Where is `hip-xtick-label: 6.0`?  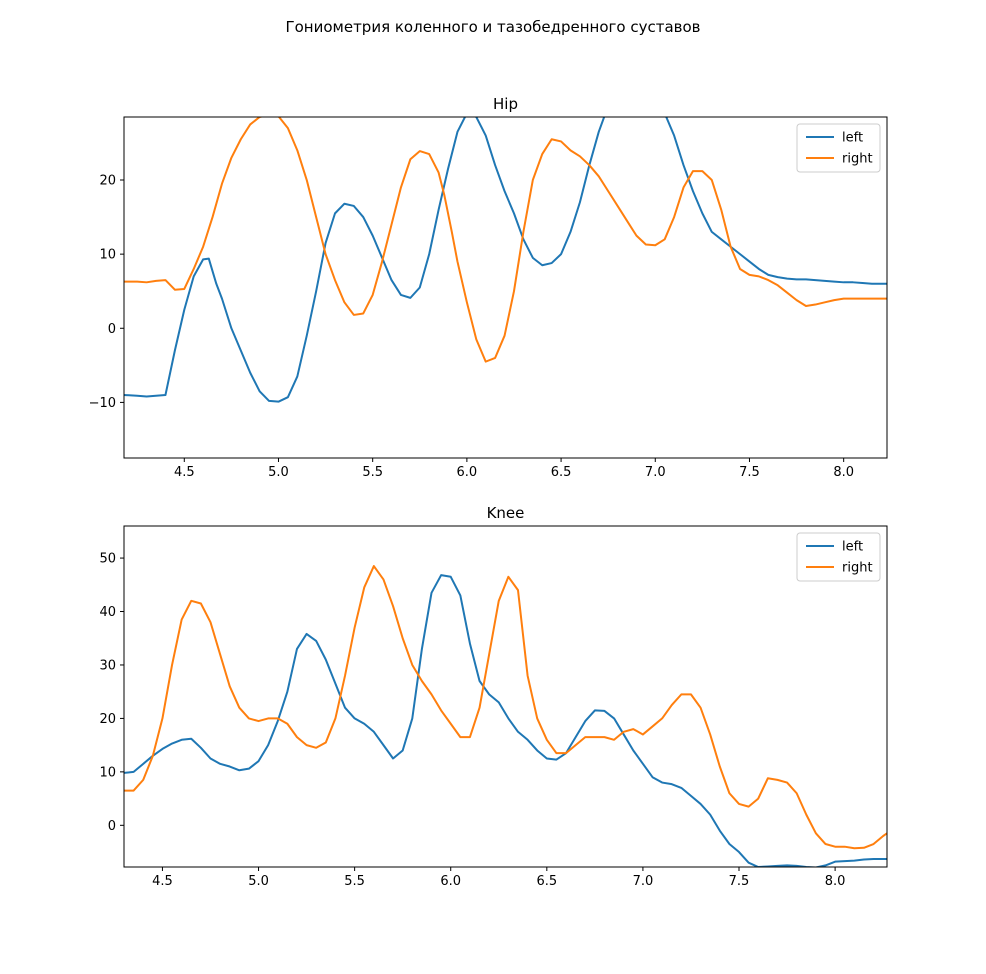 hip-xtick-label: 6.0 is located at coordinates (467, 472).